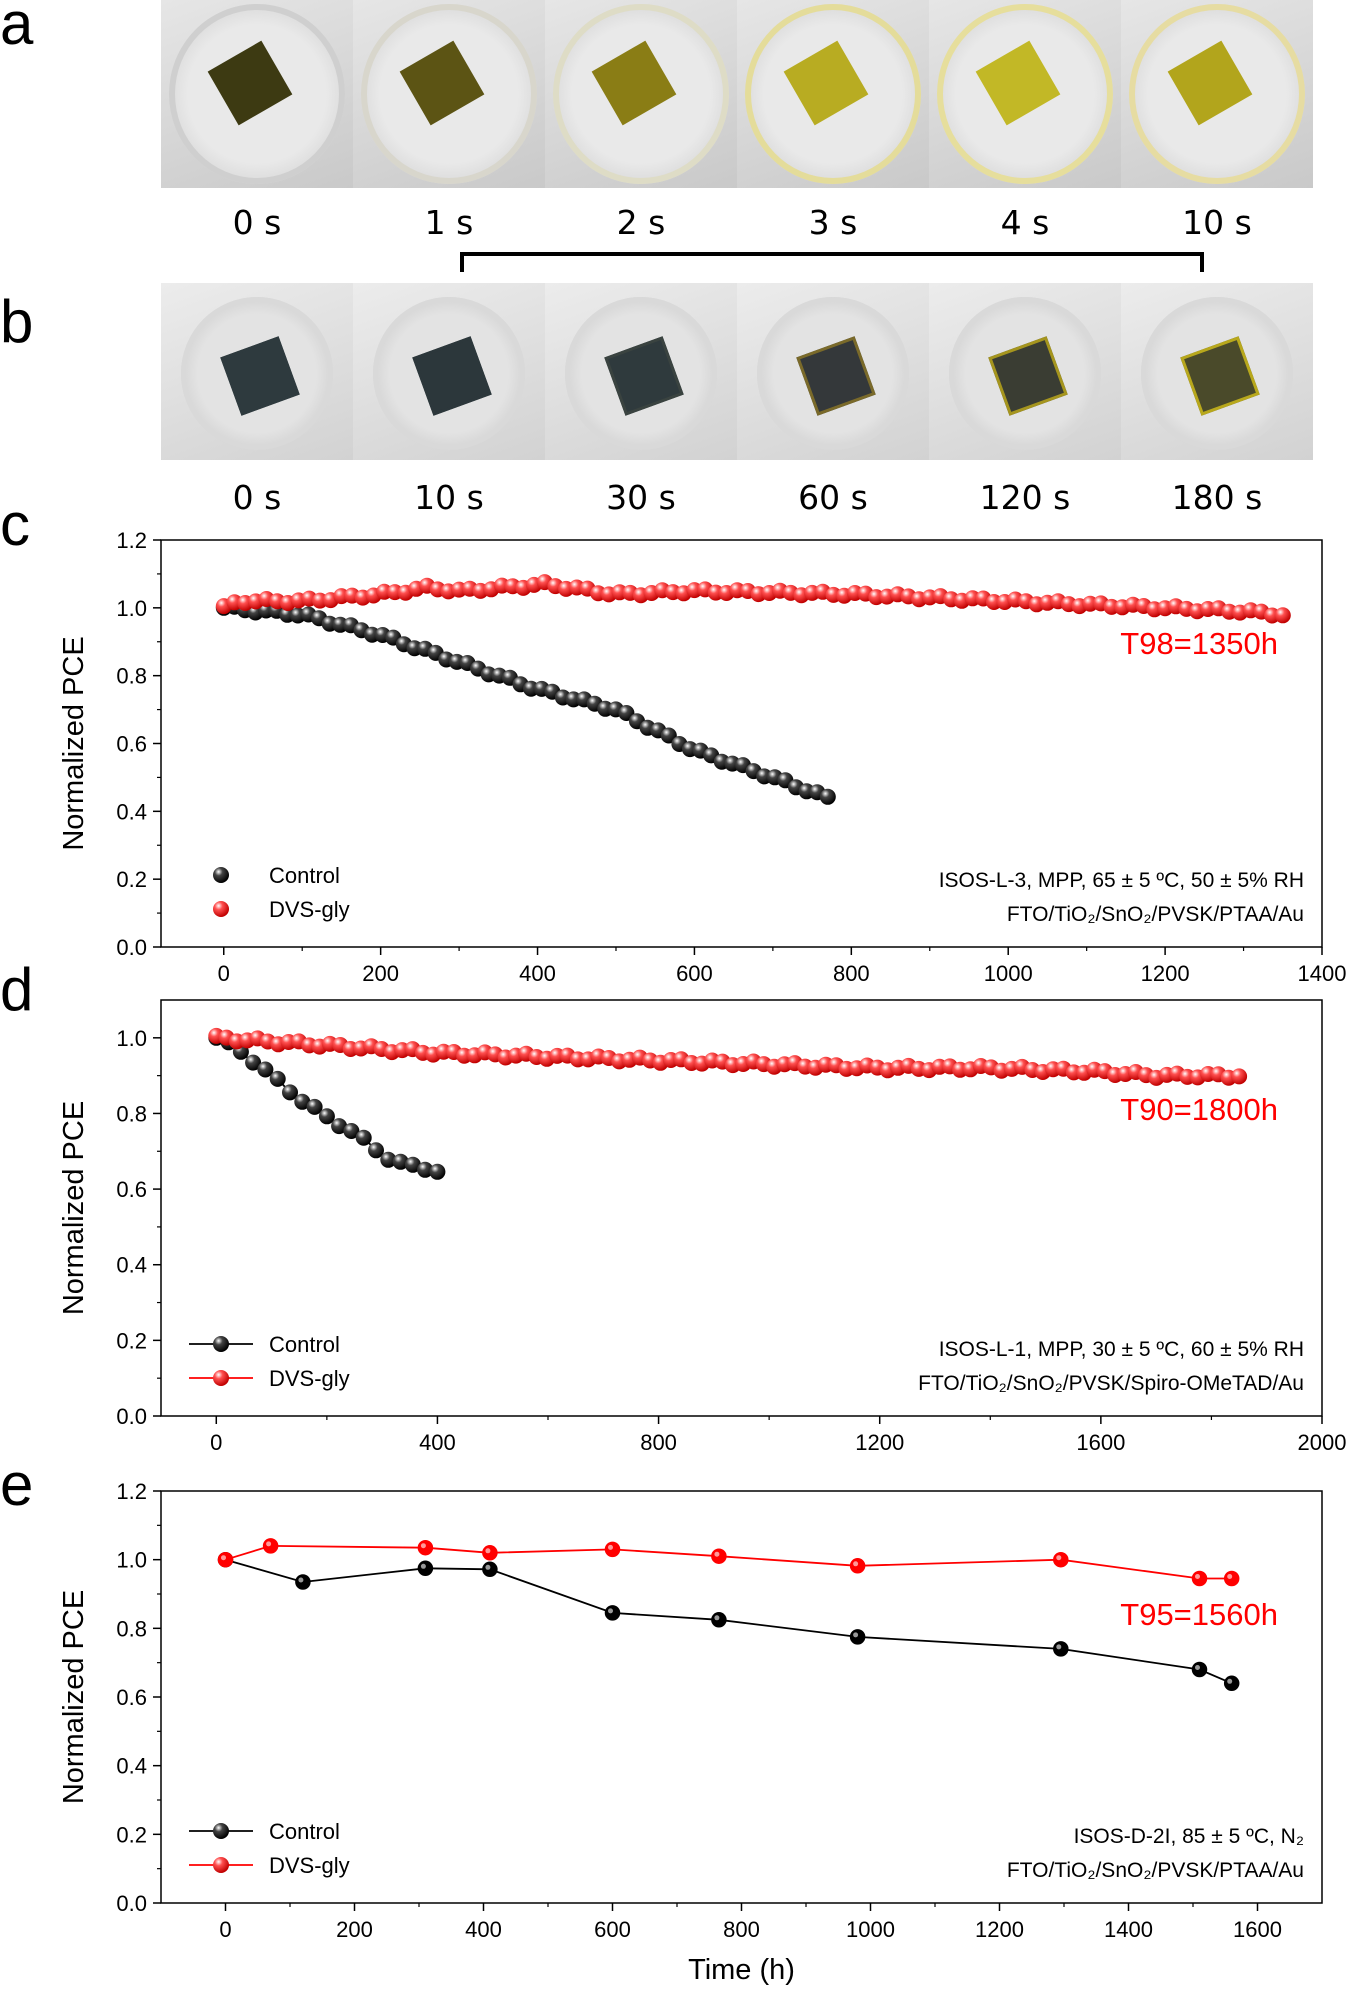 The width and height of the screenshot is (1346, 2003). What do you see at coordinates (1199, 1614) in the screenshot?
I see `lifetime-annotation: T95=1560h` at bounding box center [1199, 1614].